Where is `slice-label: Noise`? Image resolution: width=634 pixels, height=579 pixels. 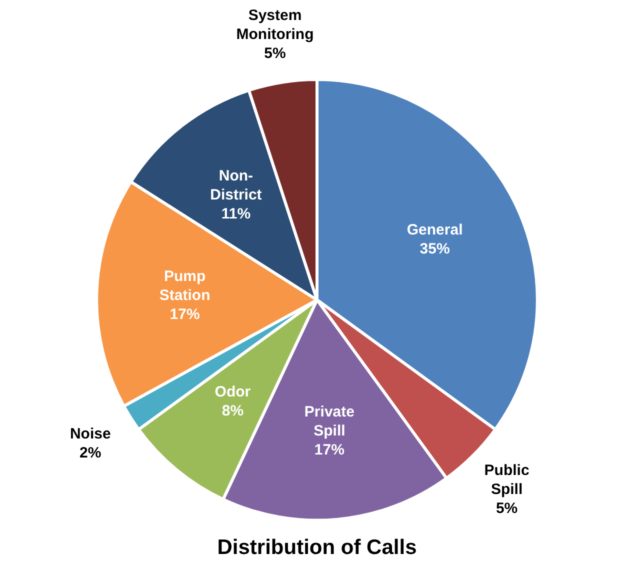
slice-label: Noise is located at coordinates (90, 433).